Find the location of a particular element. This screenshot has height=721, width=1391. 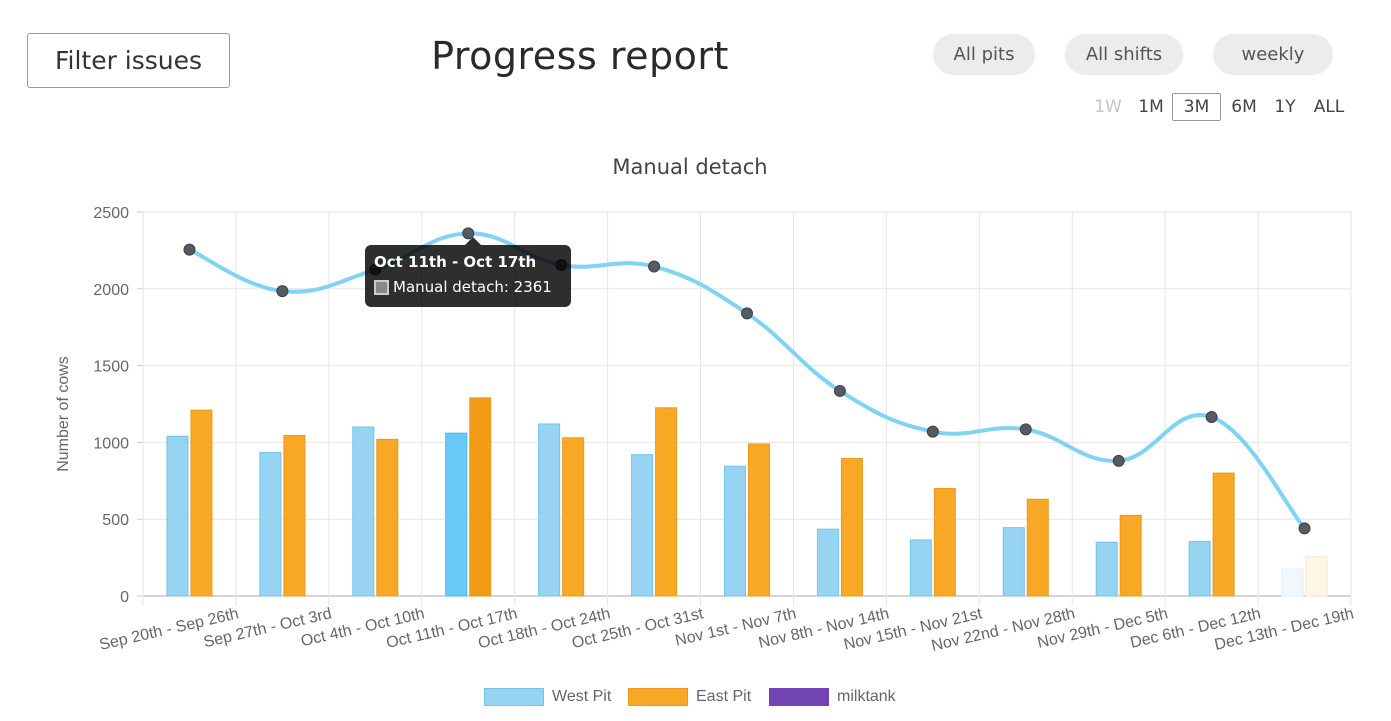

legend-swatch-west-pit is located at coordinates (514, 697).